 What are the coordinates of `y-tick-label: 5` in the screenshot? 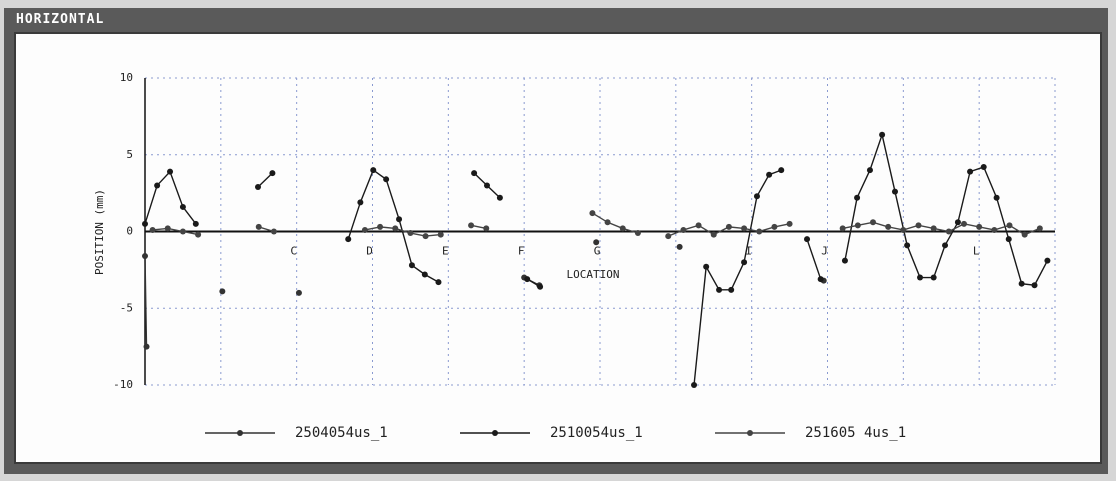 It's located at (129, 154).